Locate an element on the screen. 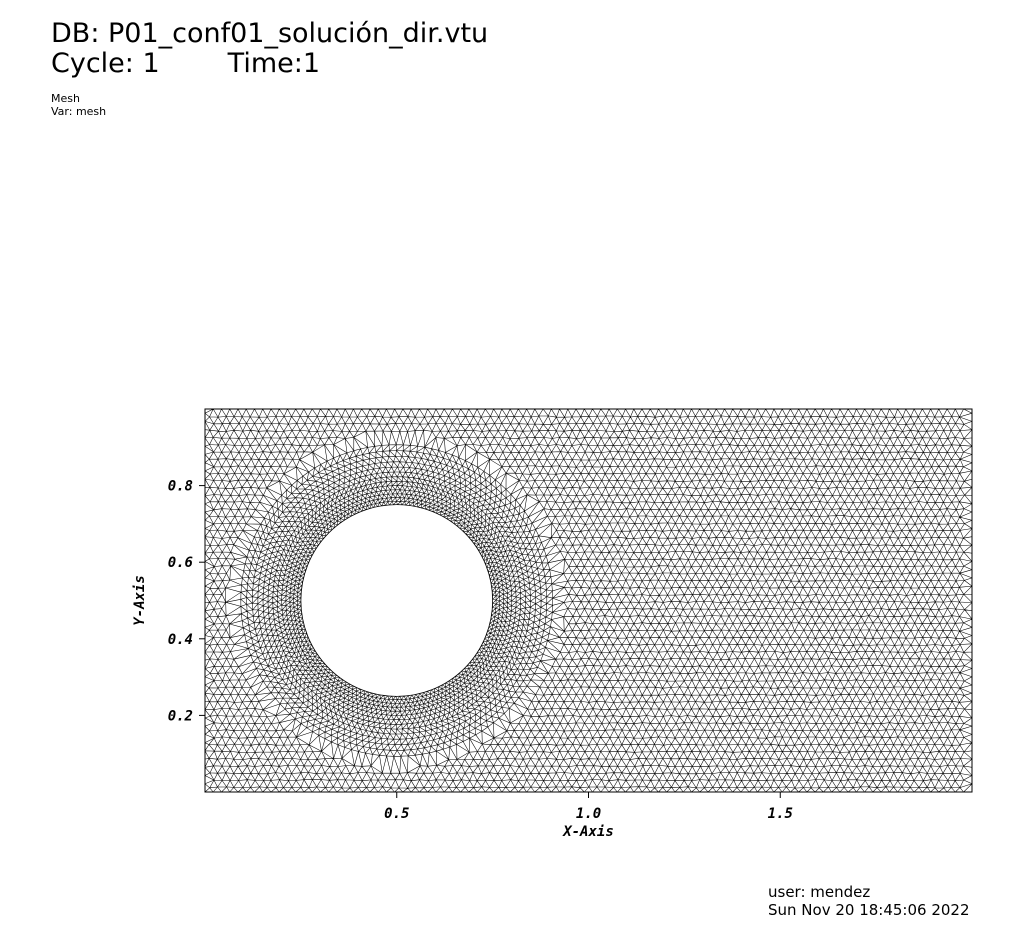  plot-type-label: Mesh is located at coordinates (65, 98).